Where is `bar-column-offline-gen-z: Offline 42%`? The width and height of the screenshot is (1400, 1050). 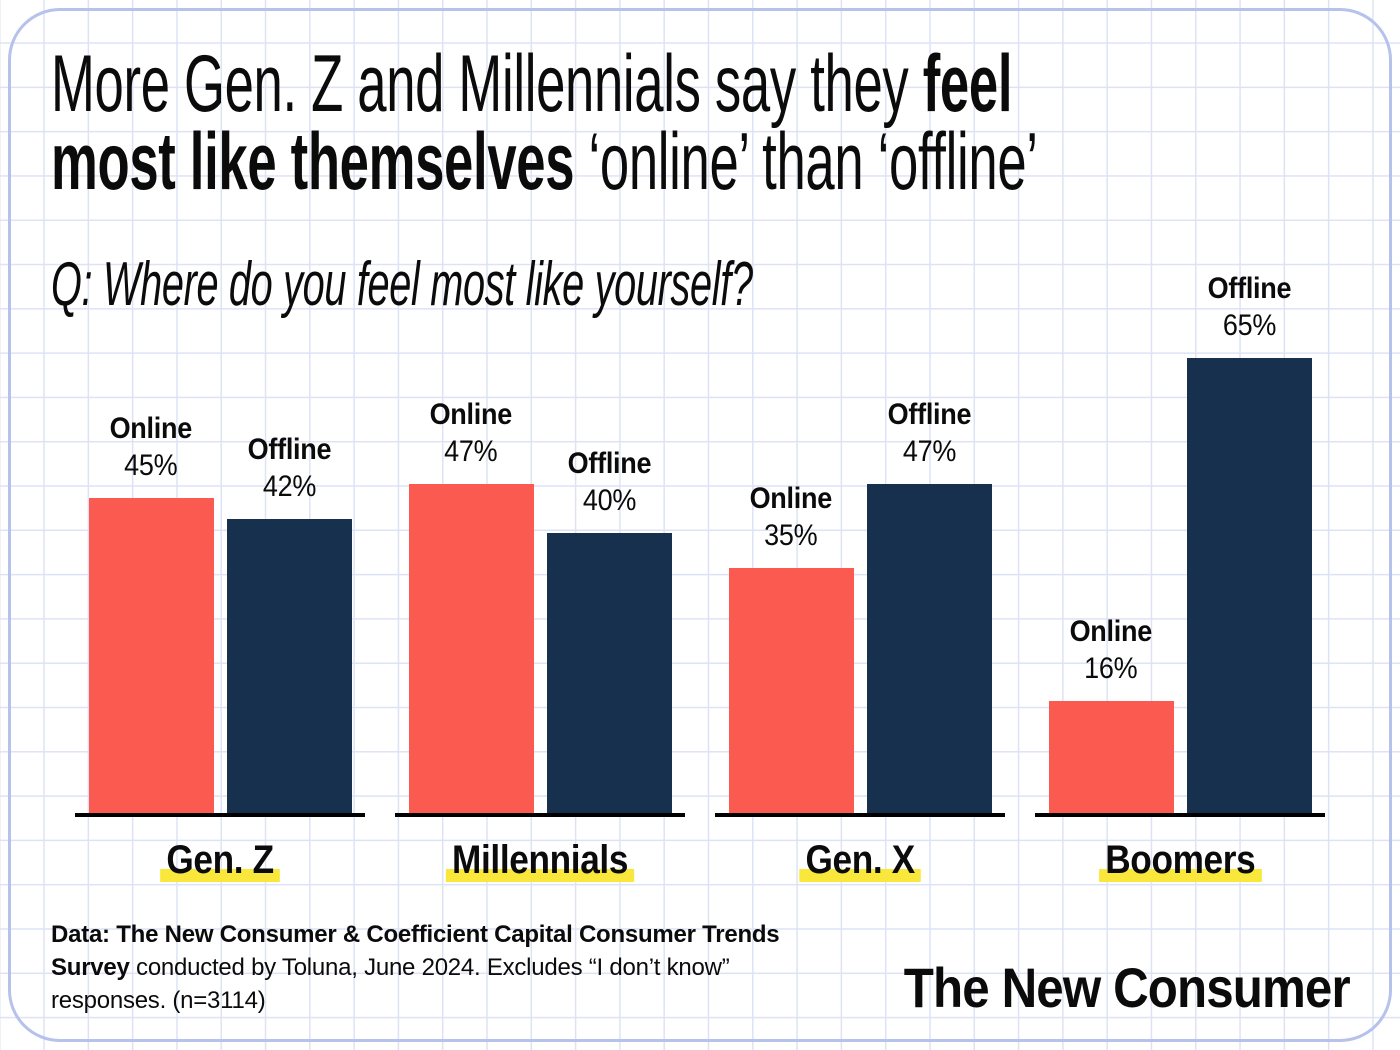
bar-column-offline-gen-z: Offline 42% is located at coordinates (289, 622).